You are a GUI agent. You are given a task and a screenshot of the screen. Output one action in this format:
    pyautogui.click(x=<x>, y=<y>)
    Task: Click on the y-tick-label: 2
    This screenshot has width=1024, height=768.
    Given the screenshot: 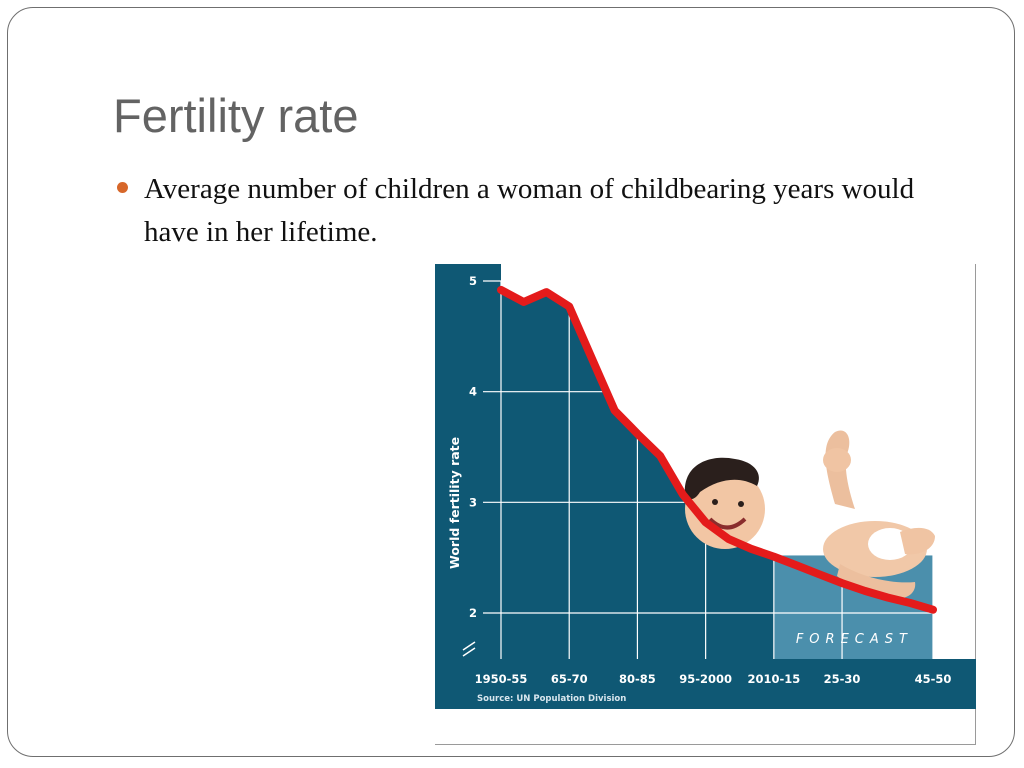 What is the action you would take?
    pyautogui.click(x=473, y=613)
    